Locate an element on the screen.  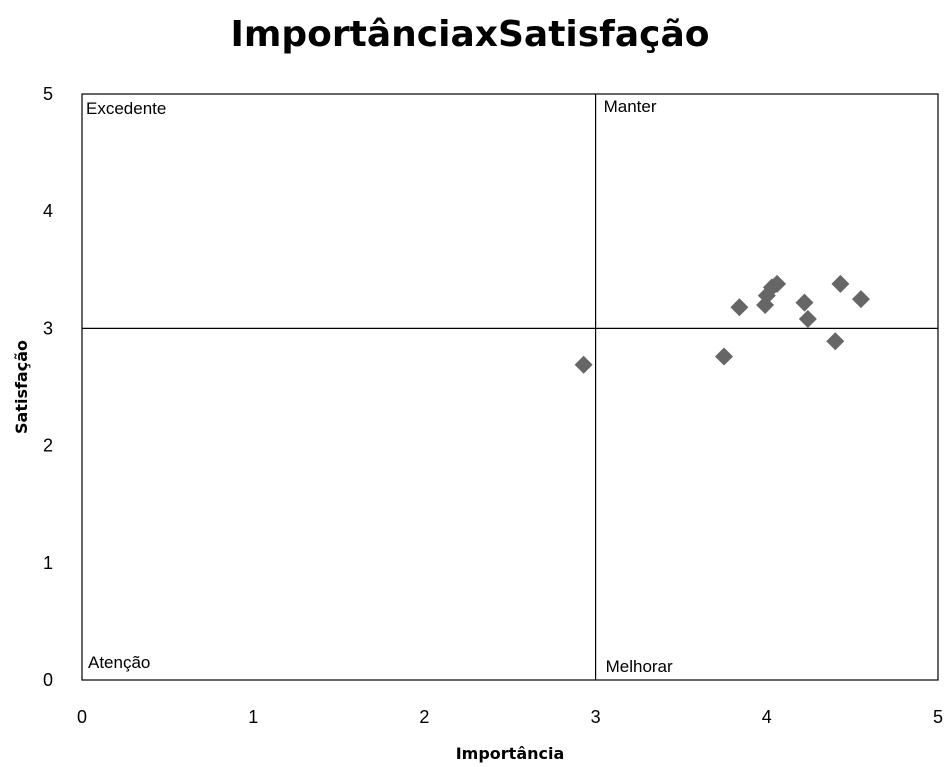
x-tick-label: 2 is located at coordinates (424, 717).